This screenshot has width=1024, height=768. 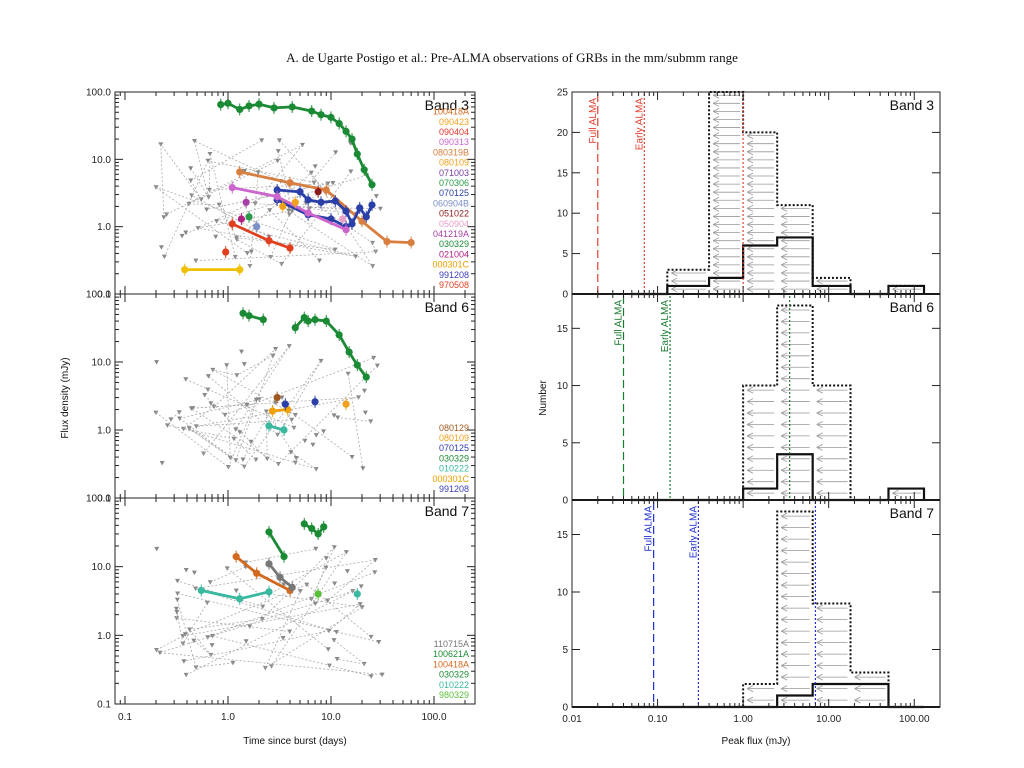 I want to click on x-tick-label: 0.01, so click(x=572, y=719).